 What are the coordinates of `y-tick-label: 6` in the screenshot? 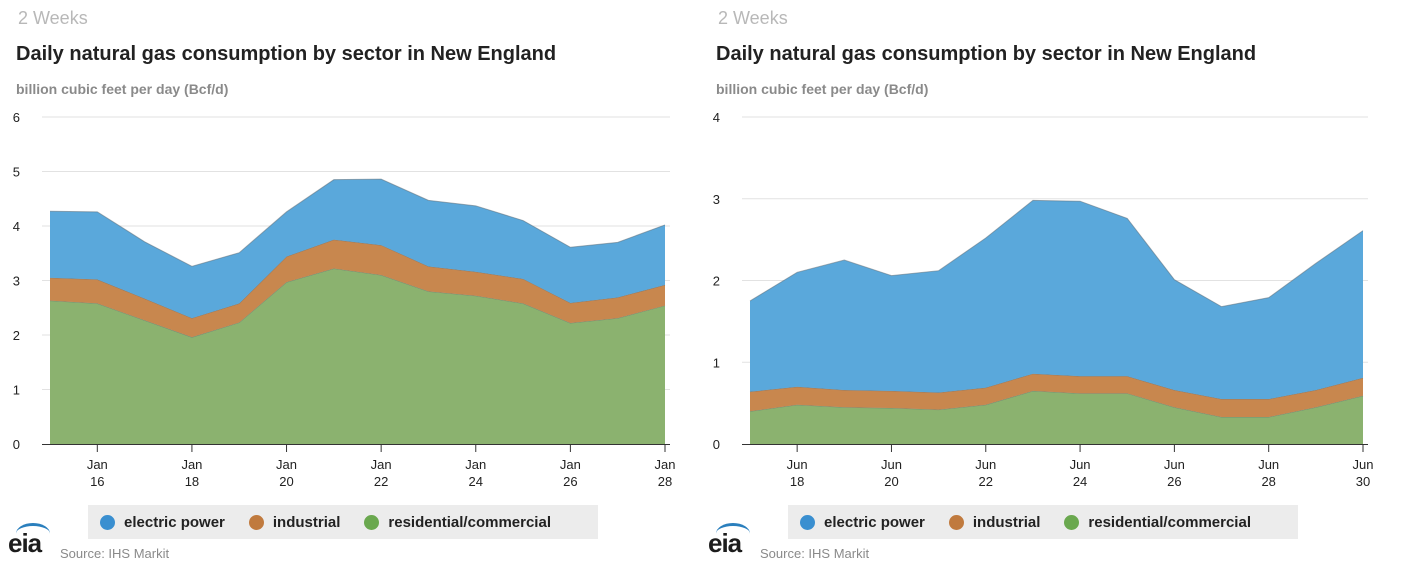 It's located at (16, 117).